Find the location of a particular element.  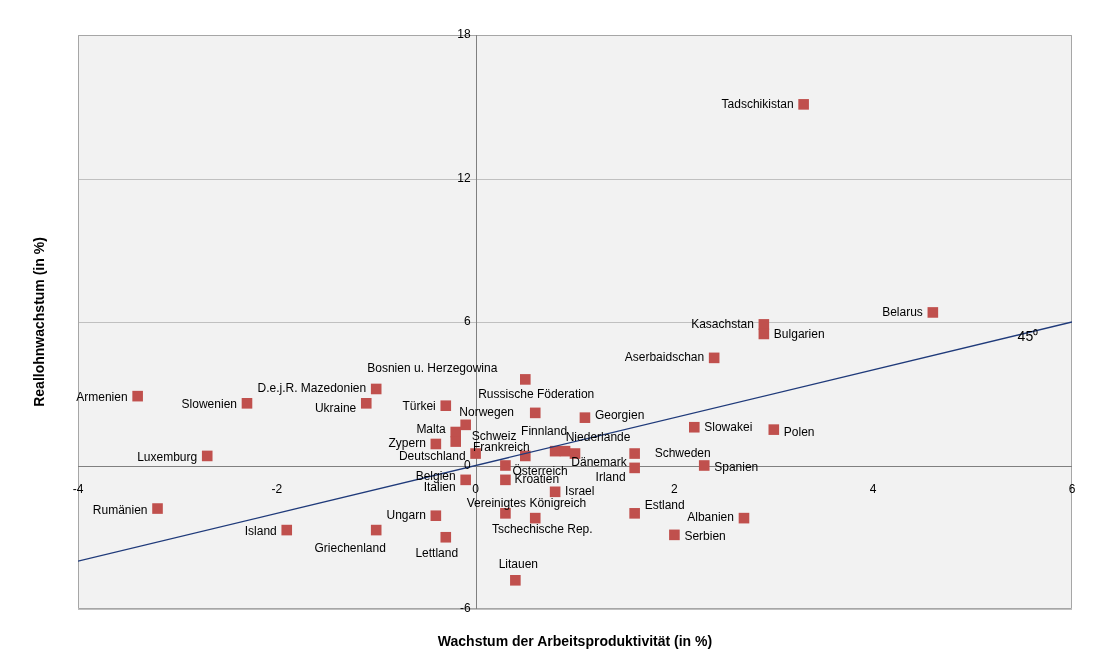

annotation: Kasachstan is located at coordinates (722, 323).